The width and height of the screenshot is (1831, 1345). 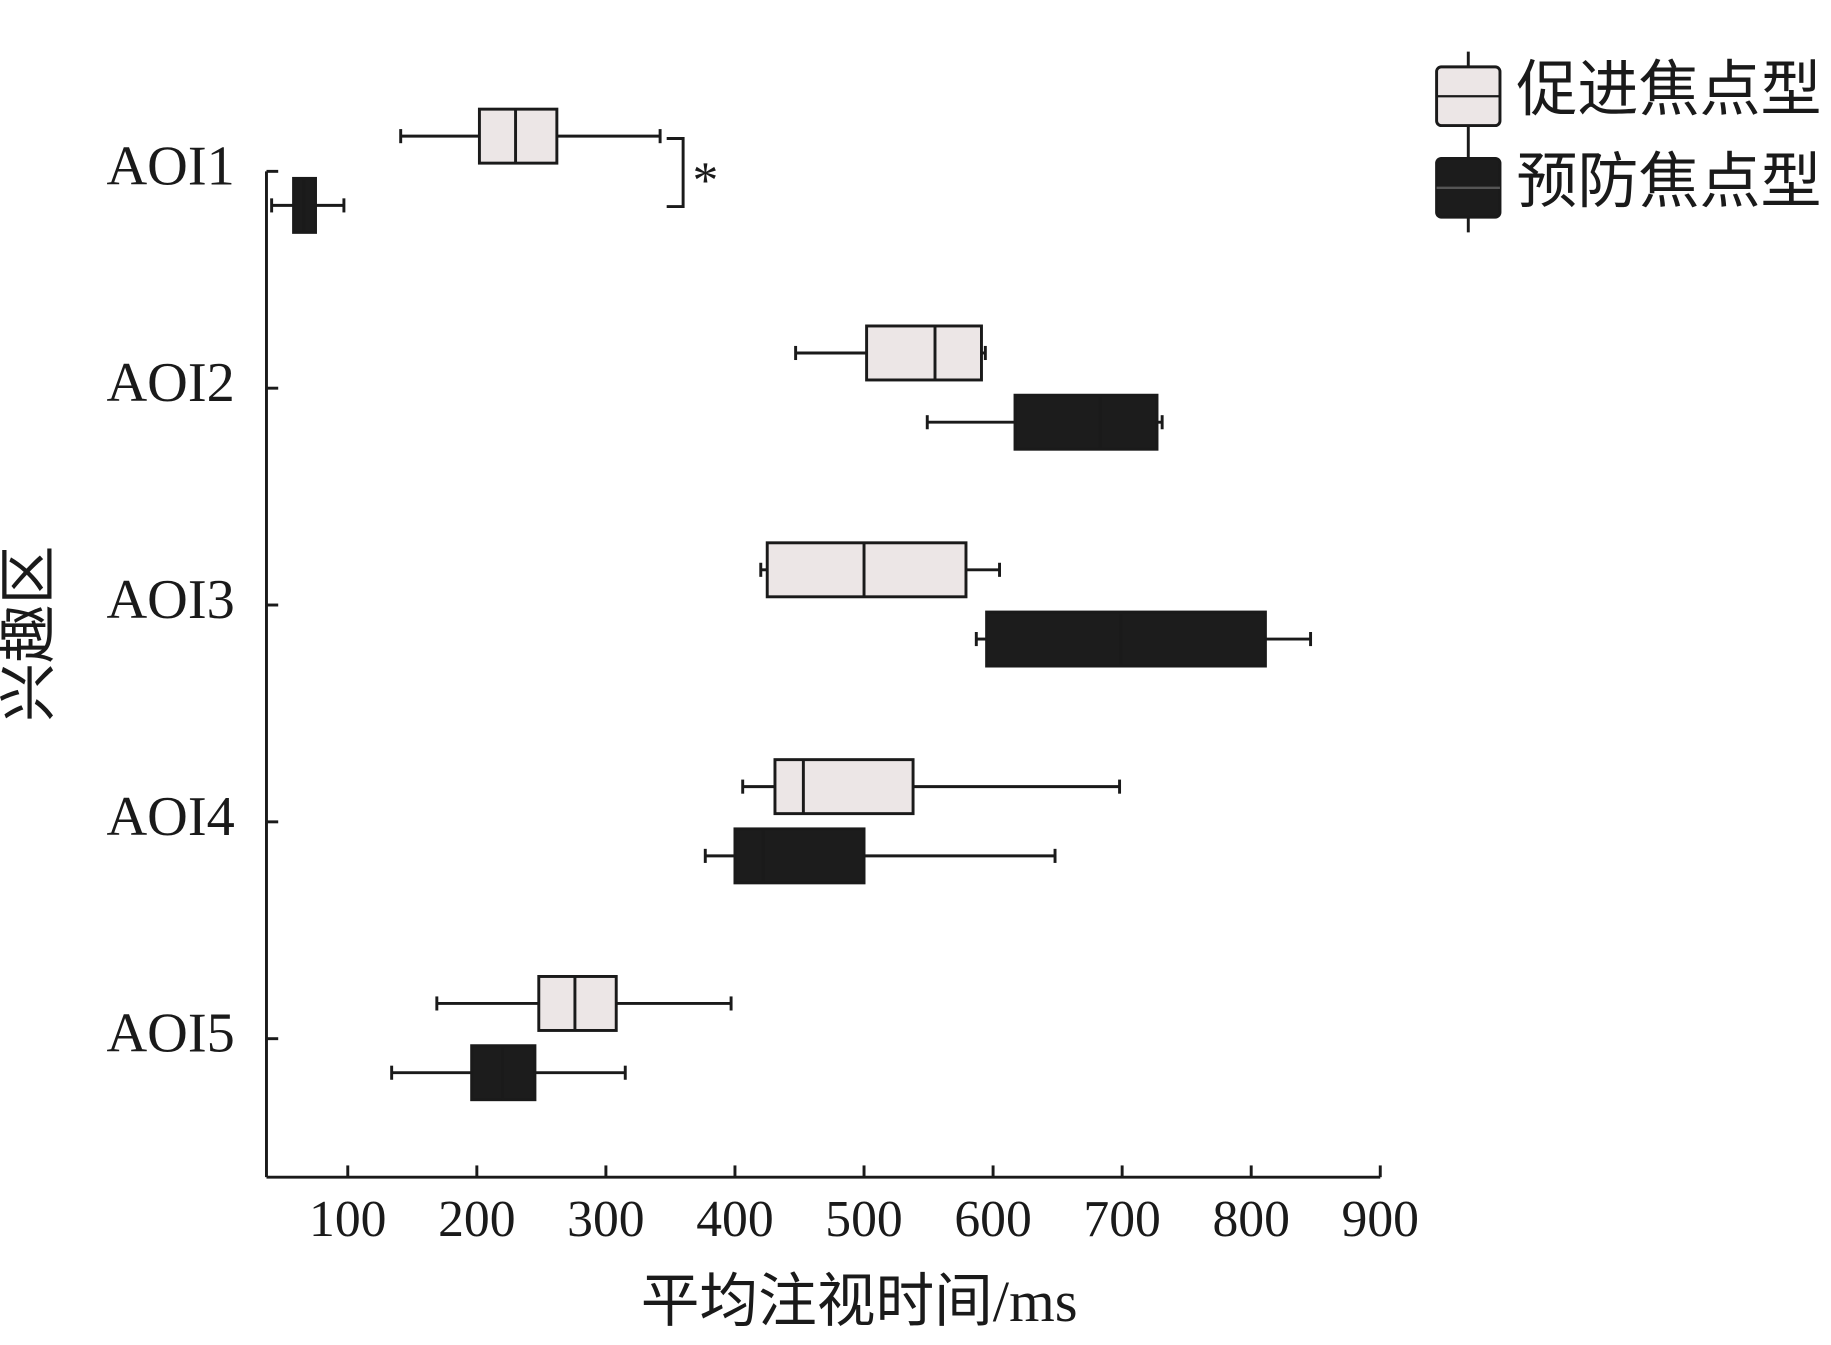 What do you see at coordinates (863, 1219) in the screenshot?
I see `x-tick-label: 500` at bounding box center [863, 1219].